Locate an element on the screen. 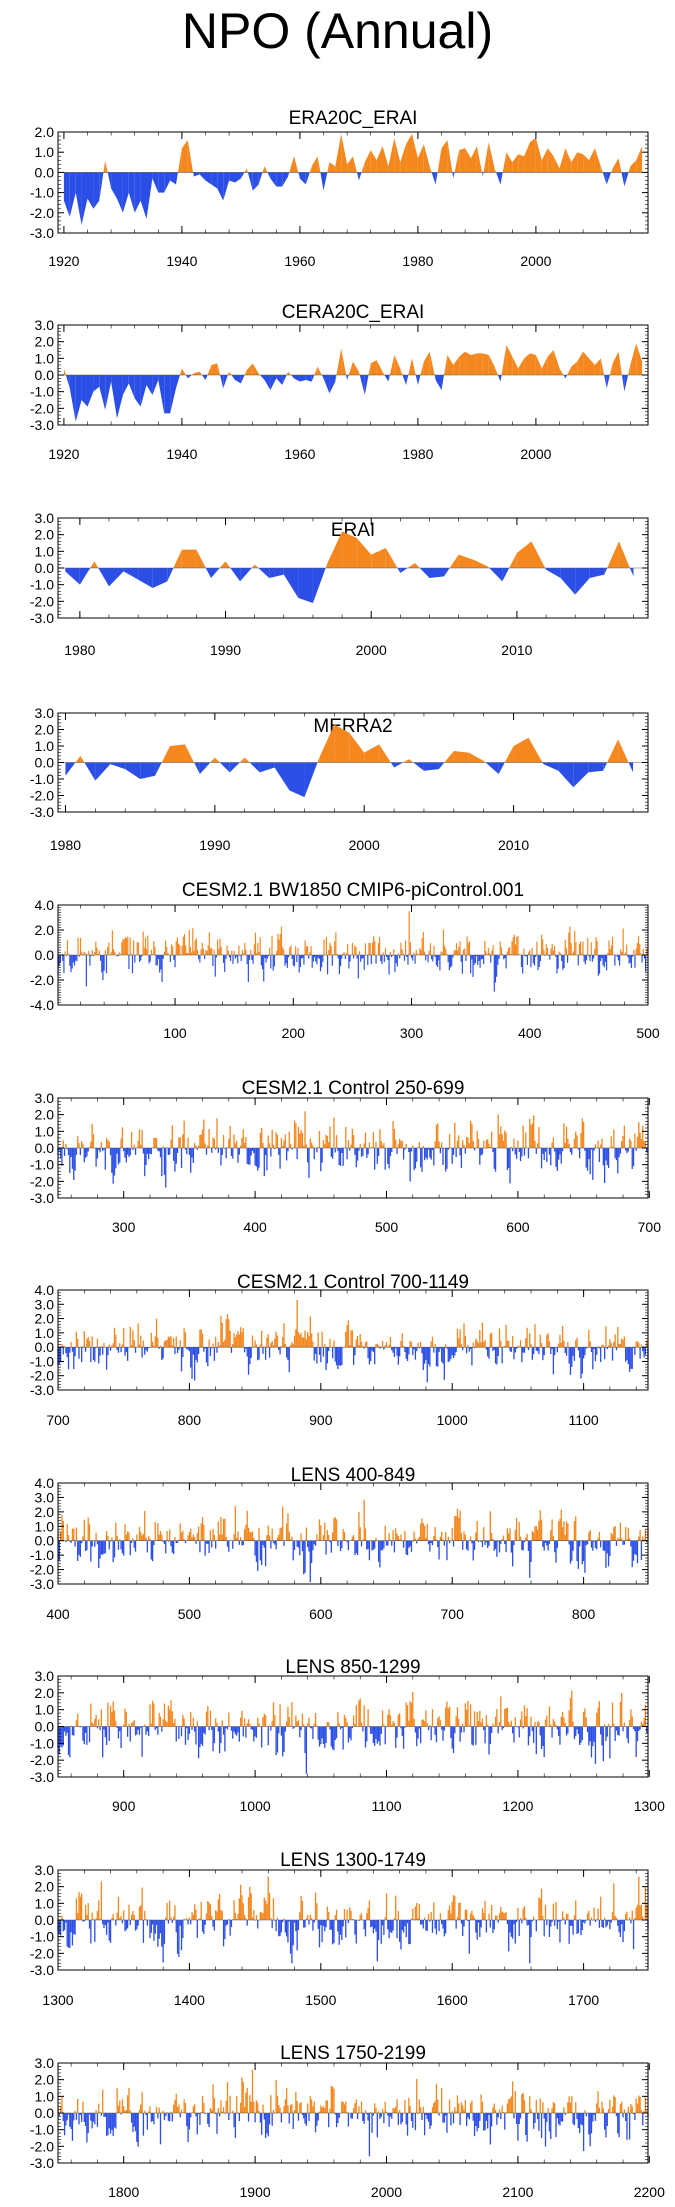 The height and width of the screenshot is (2207, 675). page-title: NPO (Annual) is located at coordinates (337, 31).